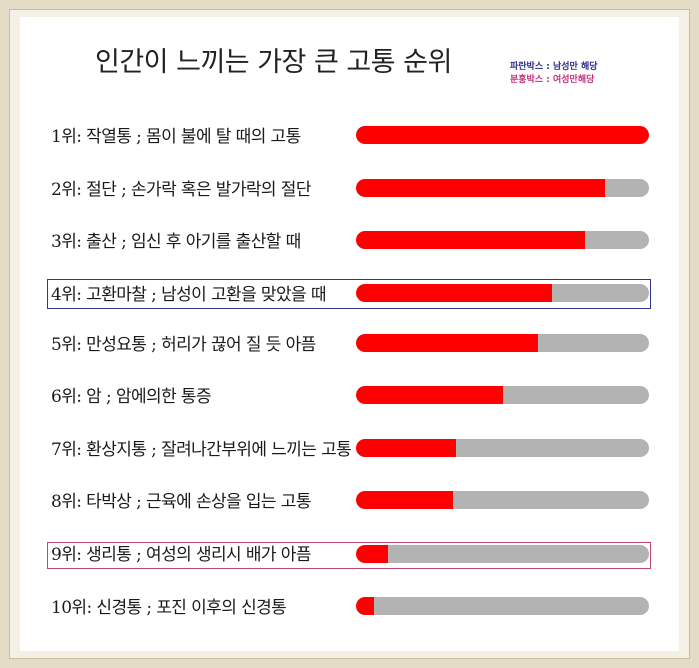 The image size is (699, 668). I want to click on bar-label-6: 6위: 암 ; 암에의한 통증, so click(131, 397).